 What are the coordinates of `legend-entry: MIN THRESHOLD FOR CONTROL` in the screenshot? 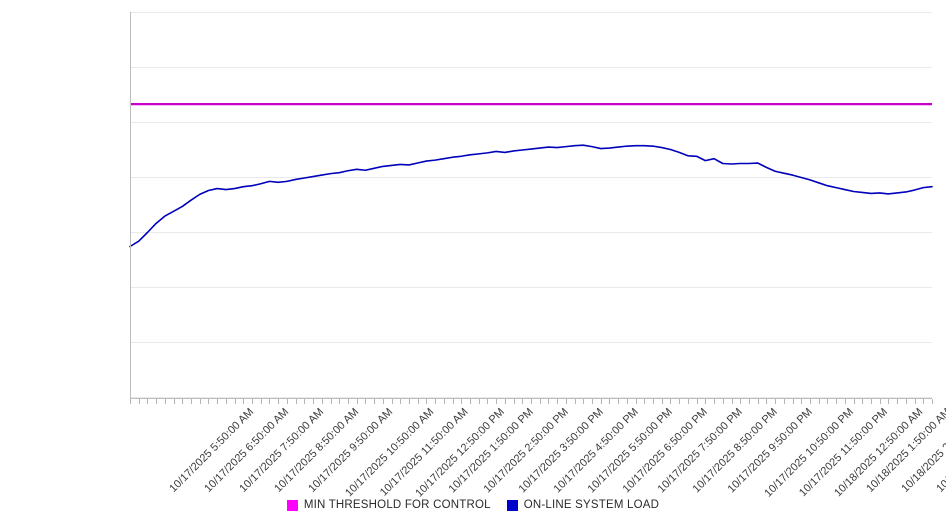 It's located at (388, 505).